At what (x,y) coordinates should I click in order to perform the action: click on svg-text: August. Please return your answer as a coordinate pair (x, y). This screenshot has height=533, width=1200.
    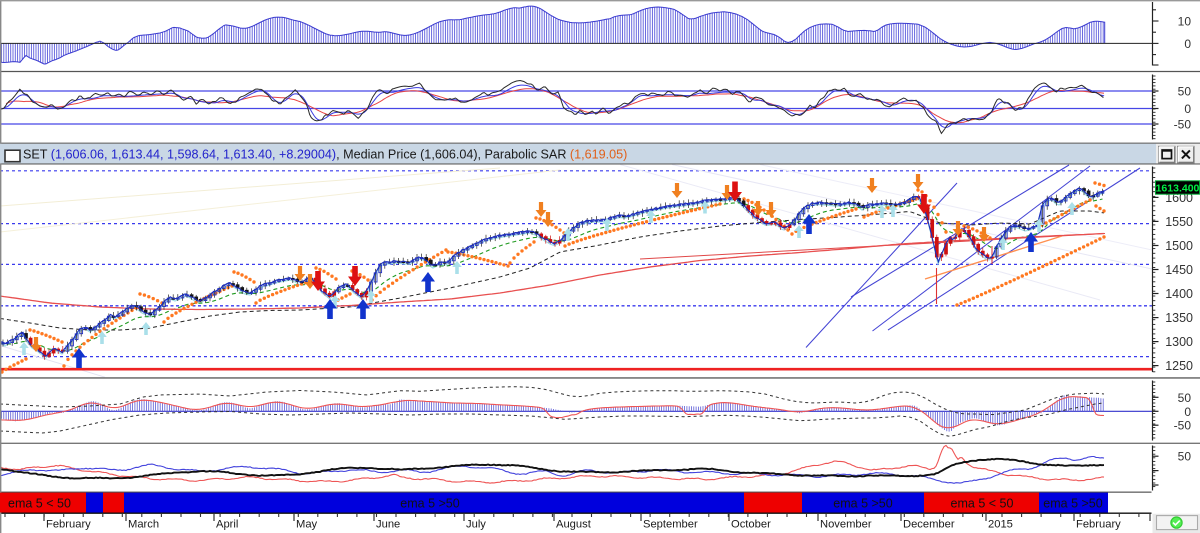
    Looking at the image, I should click on (574, 525).